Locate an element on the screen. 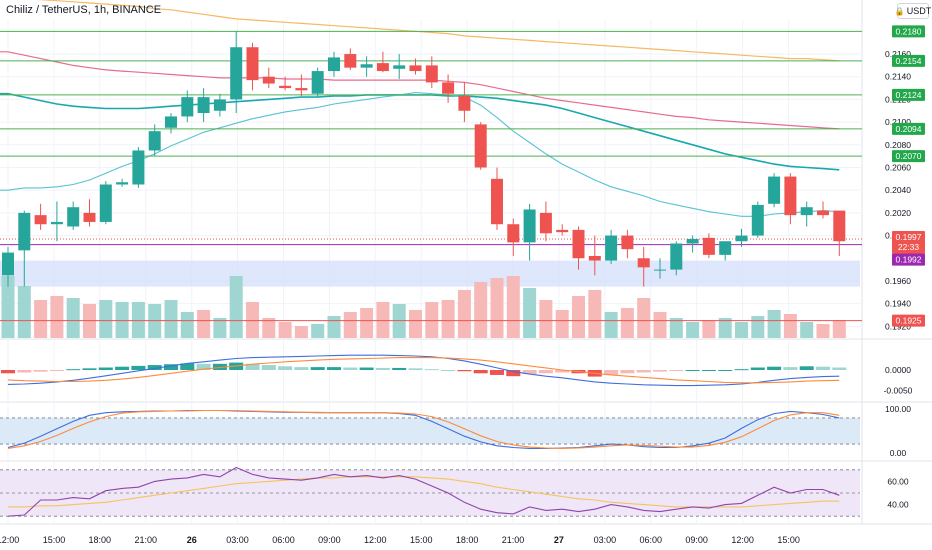 Image resolution: width=932 pixels, height=550 pixels. rsi-ma-line is located at coordinates (424, 492).